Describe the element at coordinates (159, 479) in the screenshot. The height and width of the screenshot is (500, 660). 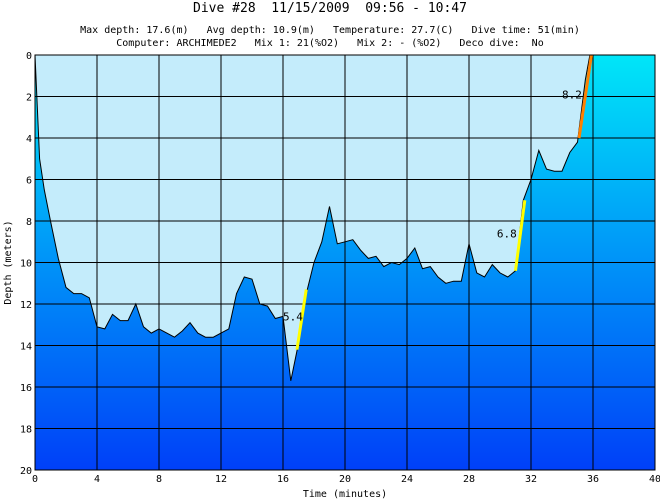
I see `x-tick-label-2: 8` at that location.